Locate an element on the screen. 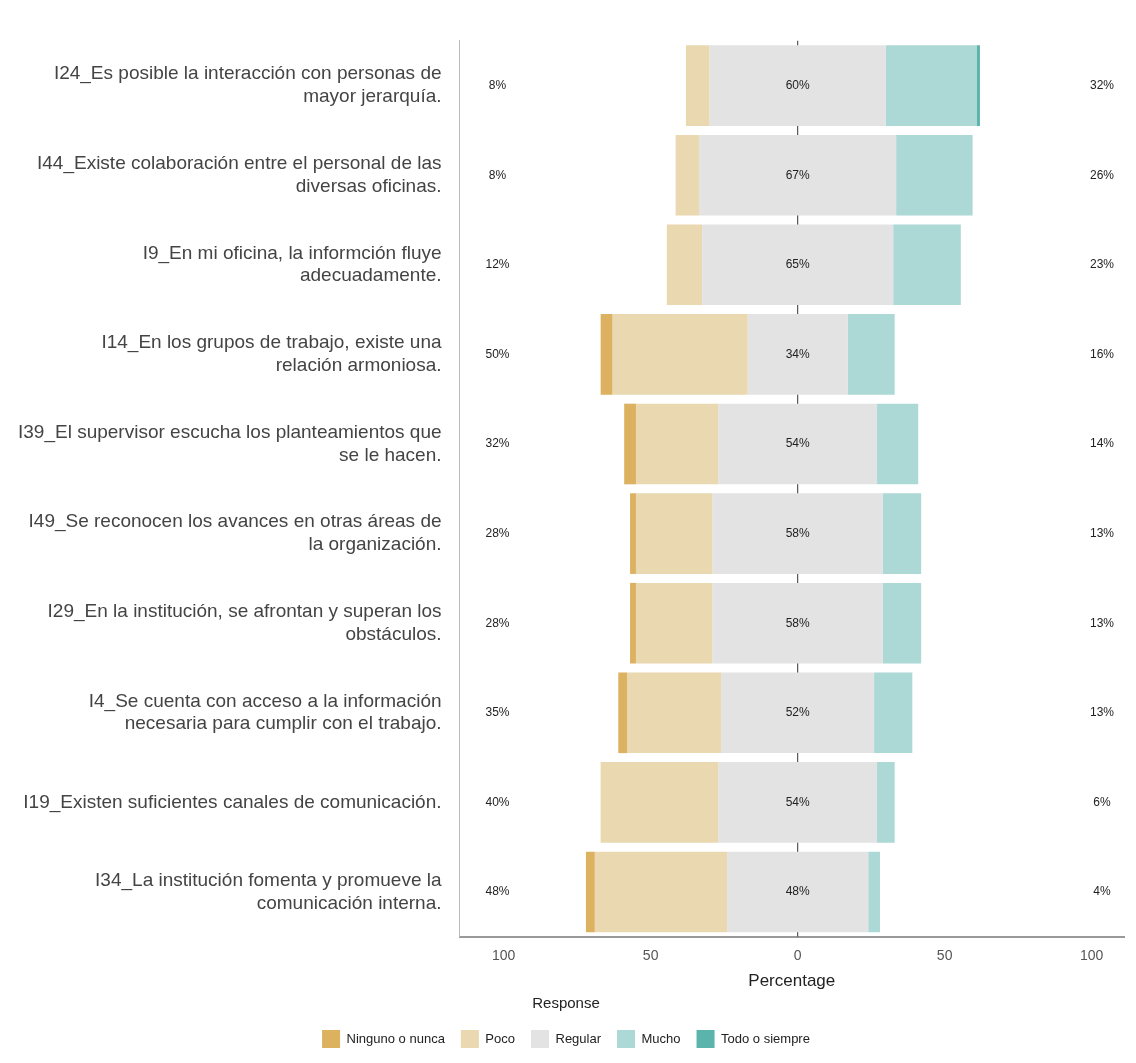 The image size is (1136, 1063). data-label: 60% is located at coordinates (797, 84).